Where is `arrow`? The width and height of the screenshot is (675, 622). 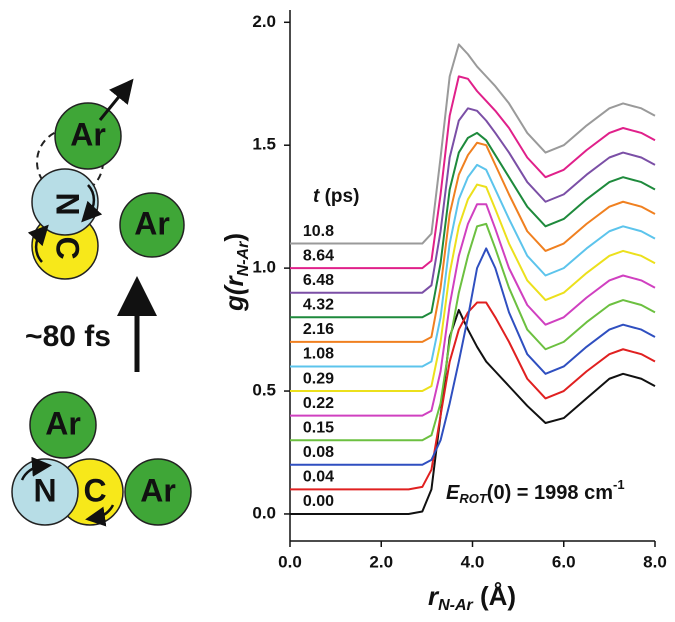 arrow is located at coordinates (116, 99).